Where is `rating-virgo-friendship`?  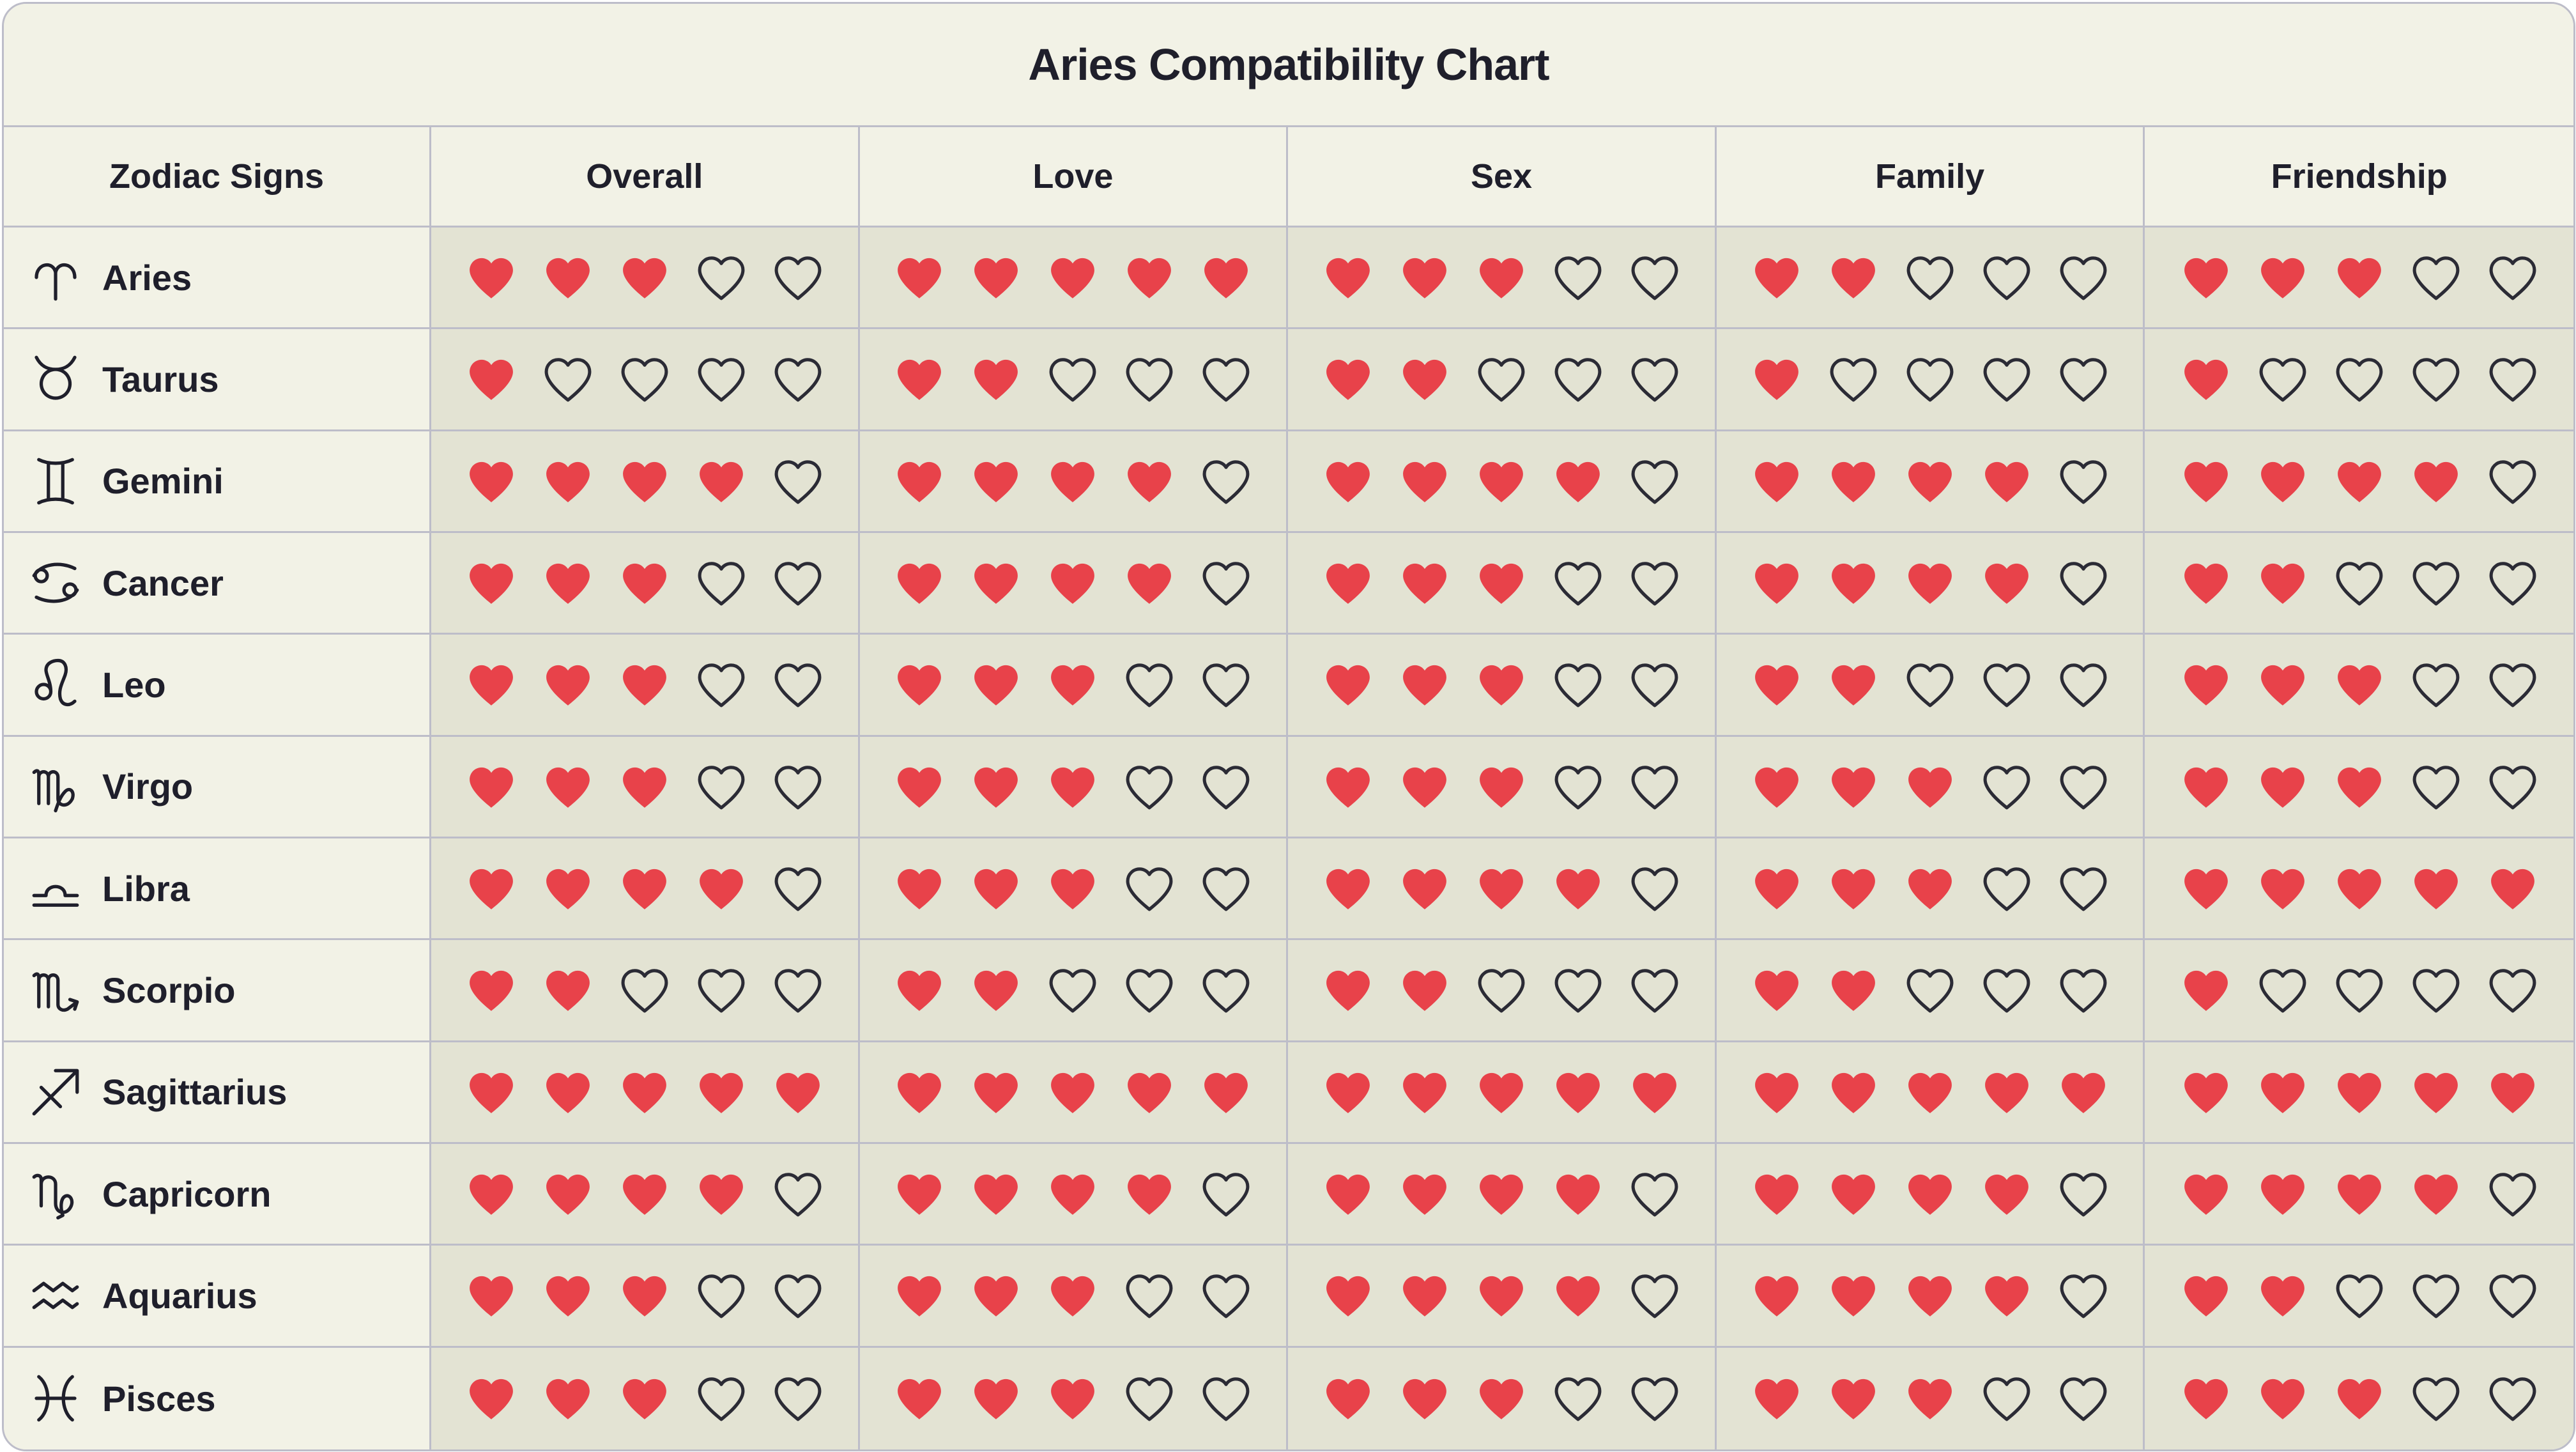
rating-virgo-friendship is located at coordinates (2359, 787).